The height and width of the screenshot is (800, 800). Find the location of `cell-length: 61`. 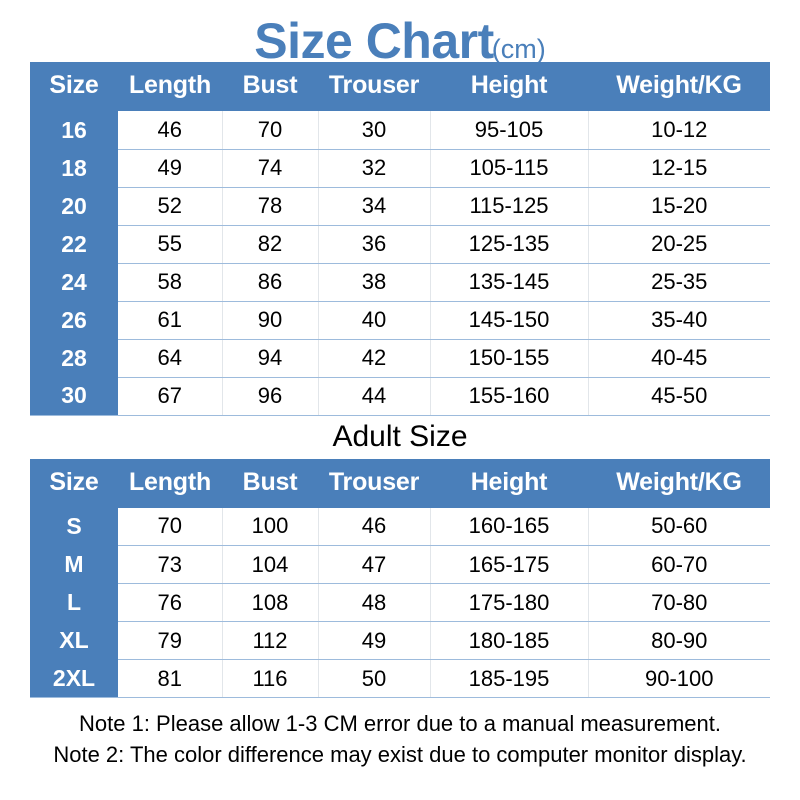

cell-length: 61 is located at coordinates (170, 320).